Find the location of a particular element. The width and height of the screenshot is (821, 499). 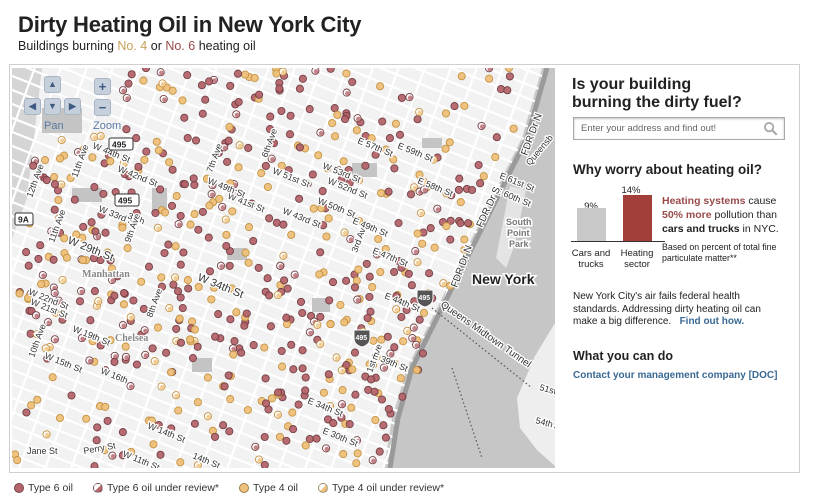

legend-label: Type 6 oil is located at coordinates (50, 488).